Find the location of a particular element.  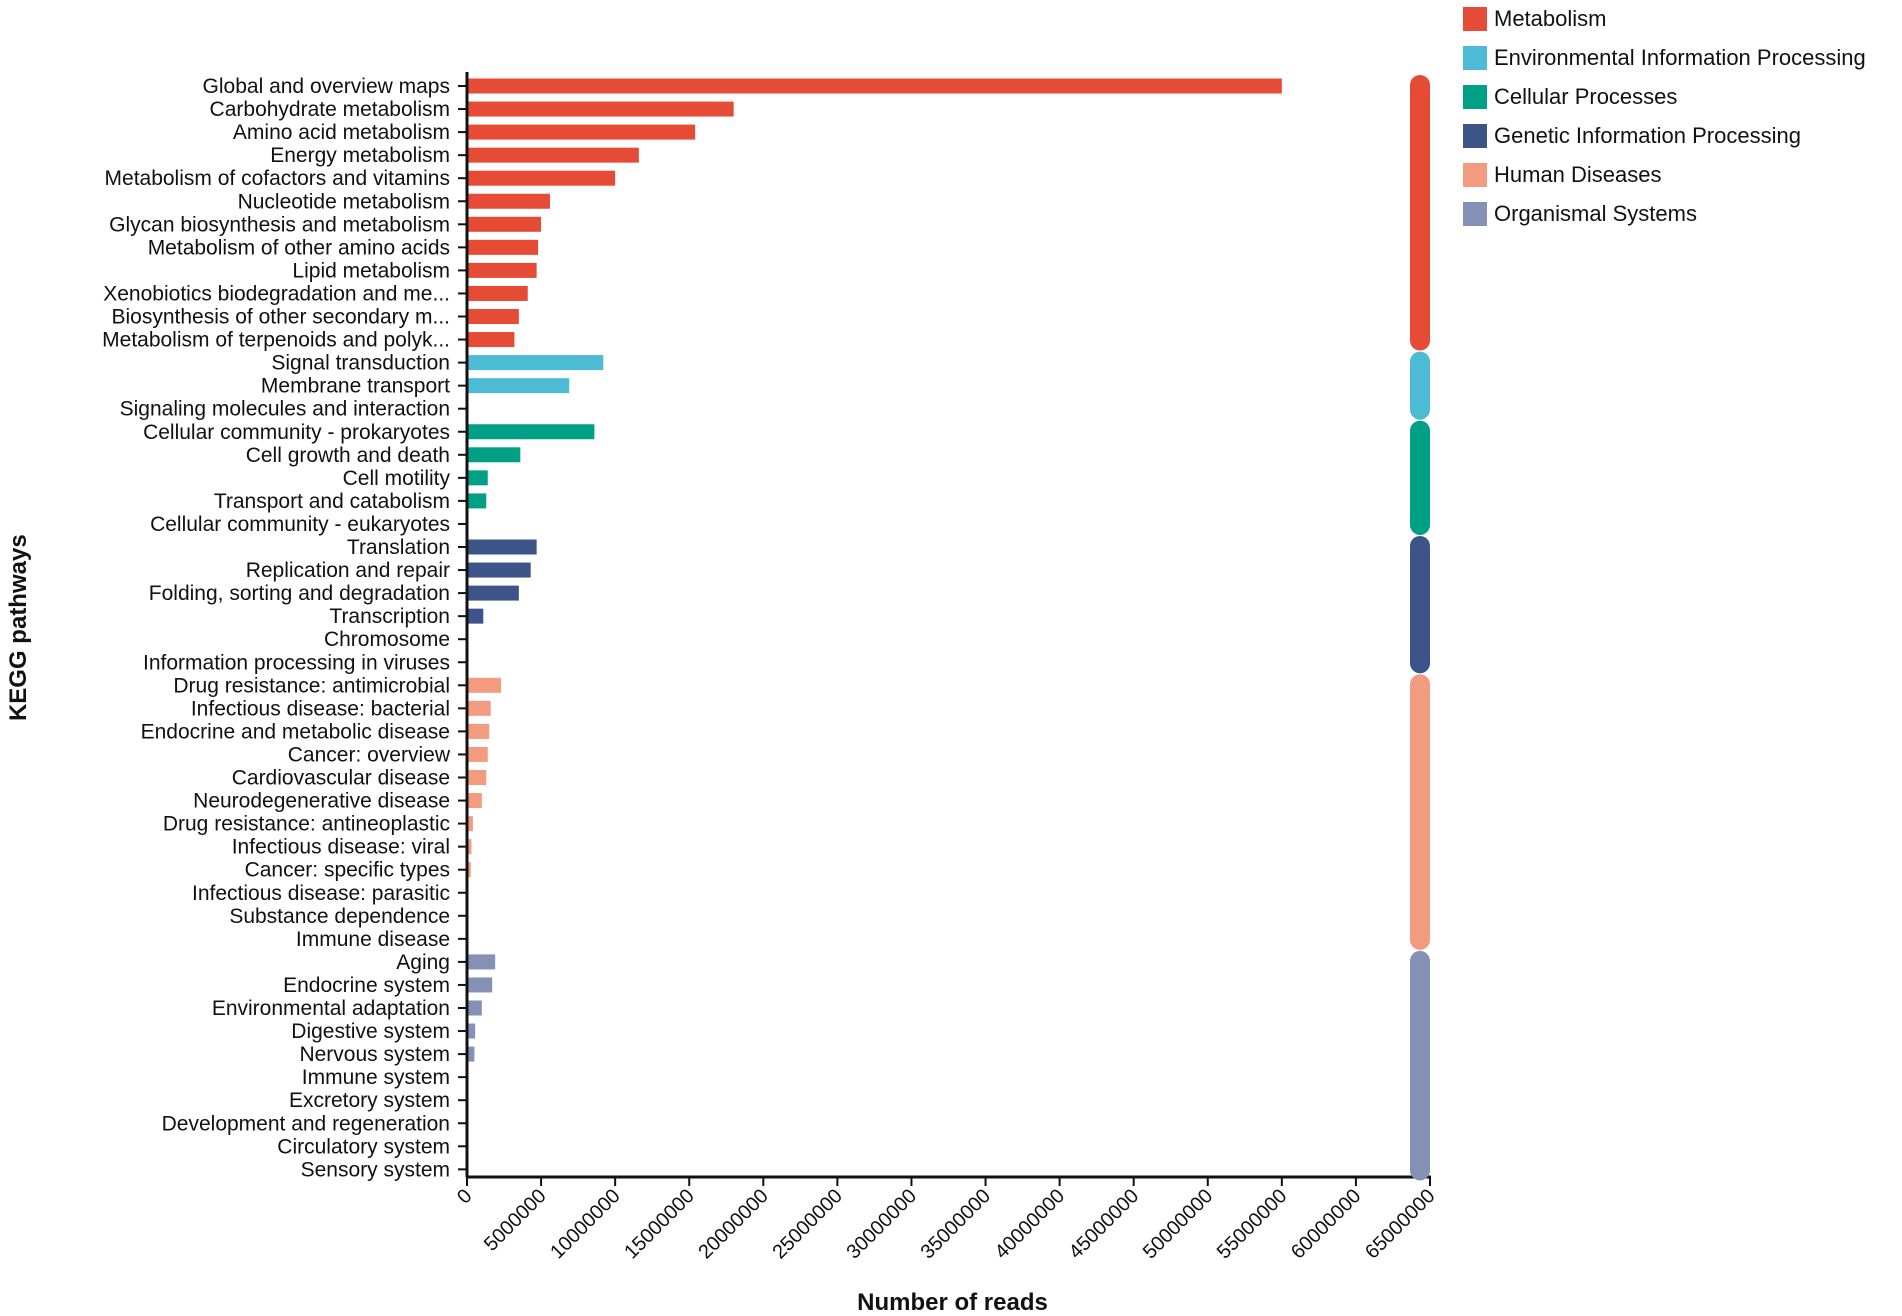

category-label-23: Transcription is located at coordinates (389, 616).